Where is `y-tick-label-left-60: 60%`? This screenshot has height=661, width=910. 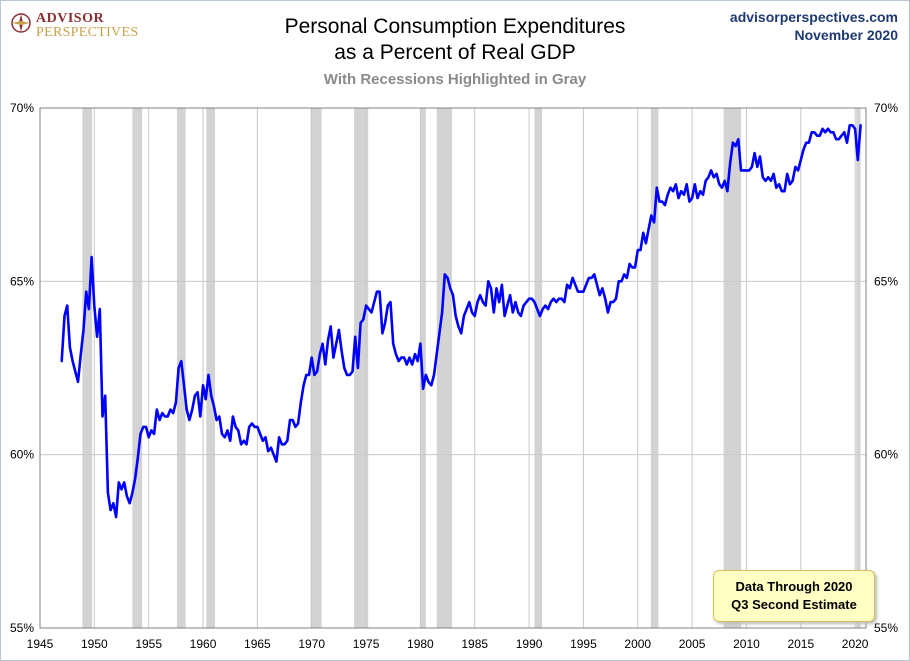 y-tick-label-left-60: 60% is located at coordinates (22, 455).